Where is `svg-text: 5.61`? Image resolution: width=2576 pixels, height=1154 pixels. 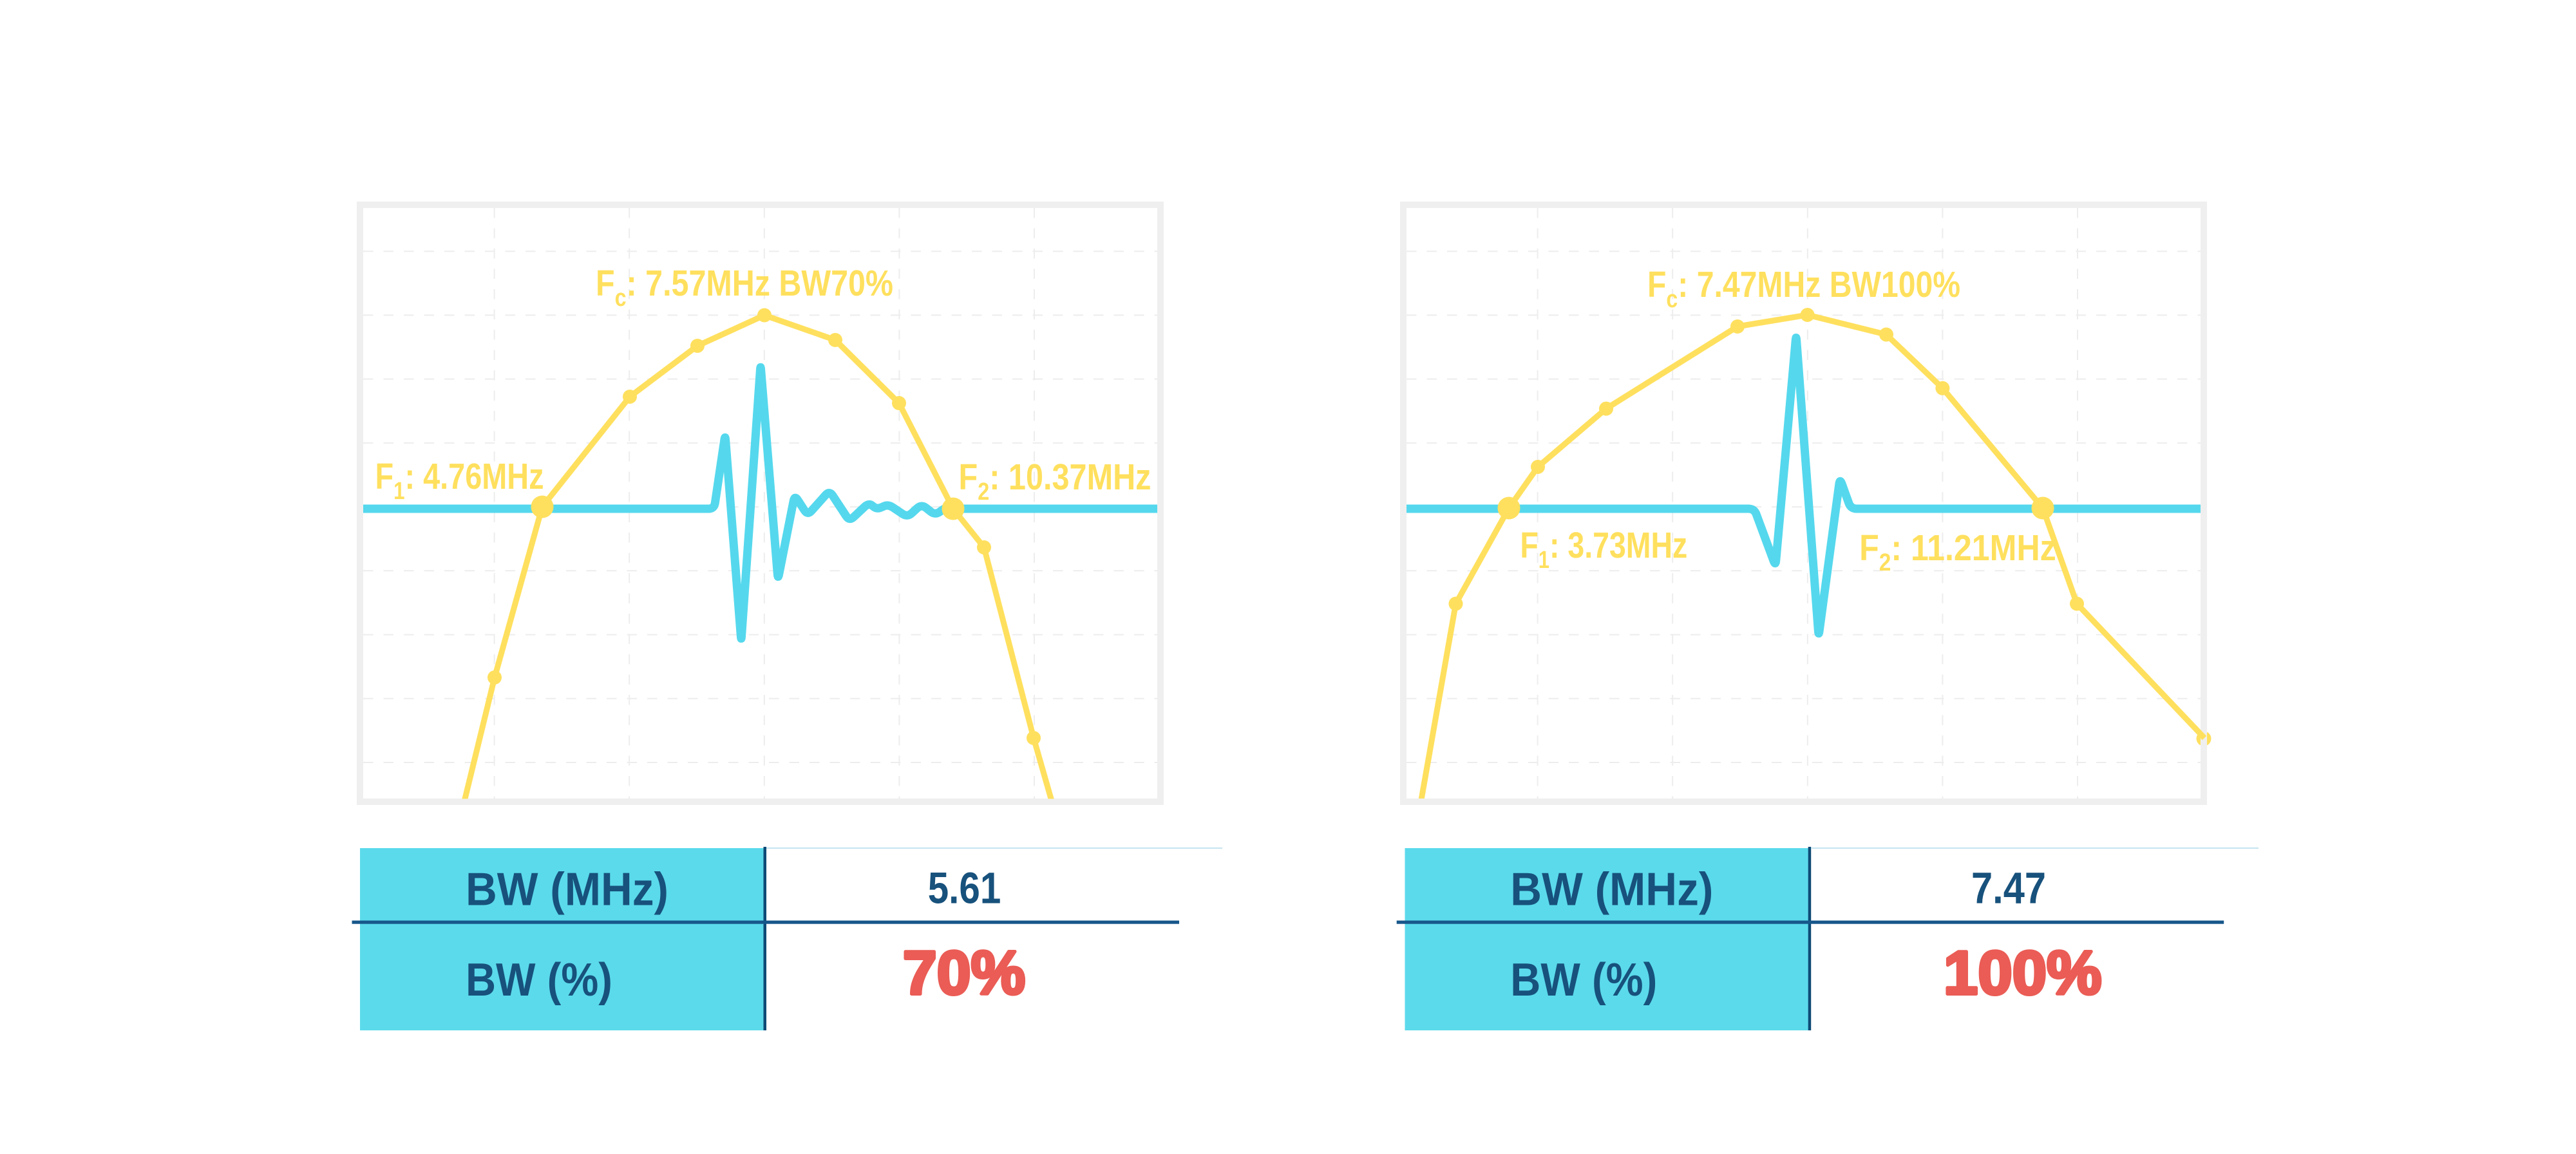
svg-text: 5.61 is located at coordinates (965, 888).